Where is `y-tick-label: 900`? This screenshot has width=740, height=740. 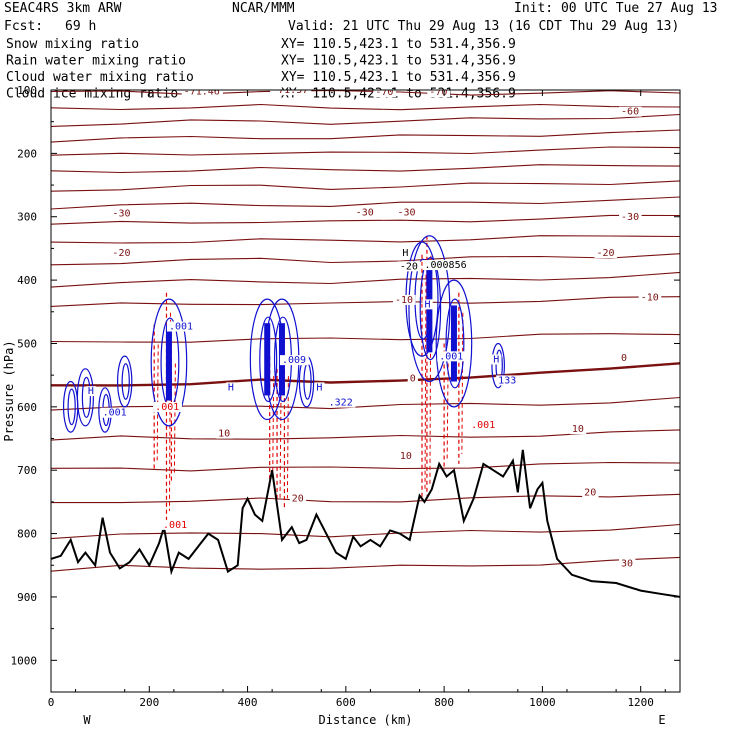
y-tick-label: 900 is located at coordinates (27, 597).